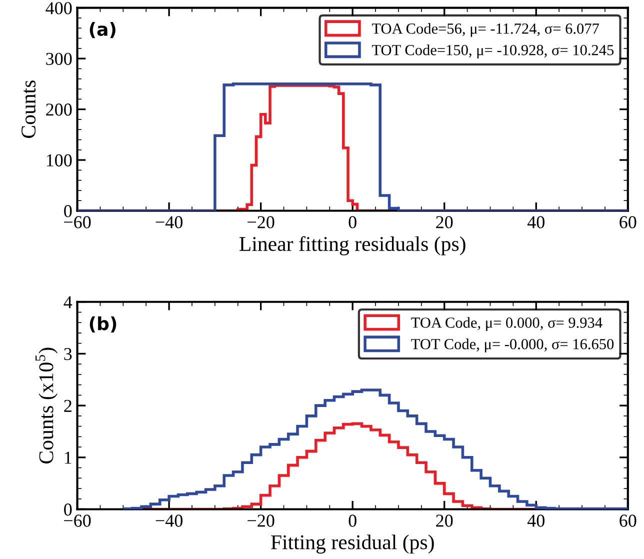 This screenshot has width=644, height=559. I want to click on y-axis-title: Counts, so click(29, 109).